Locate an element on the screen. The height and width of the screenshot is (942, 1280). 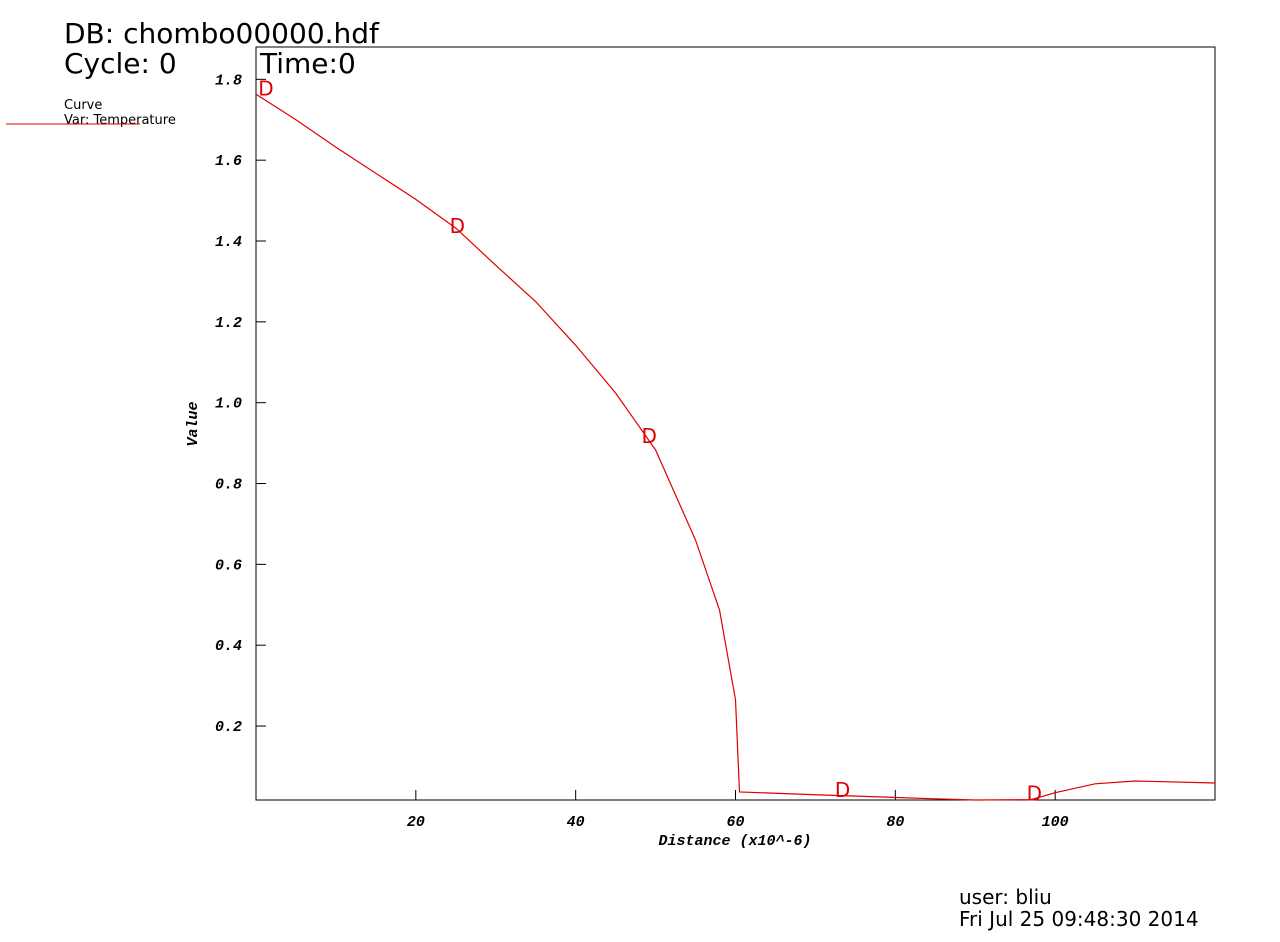
date-label: Fri Jul 25 09:48:30 2014 is located at coordinates (1079, 919).